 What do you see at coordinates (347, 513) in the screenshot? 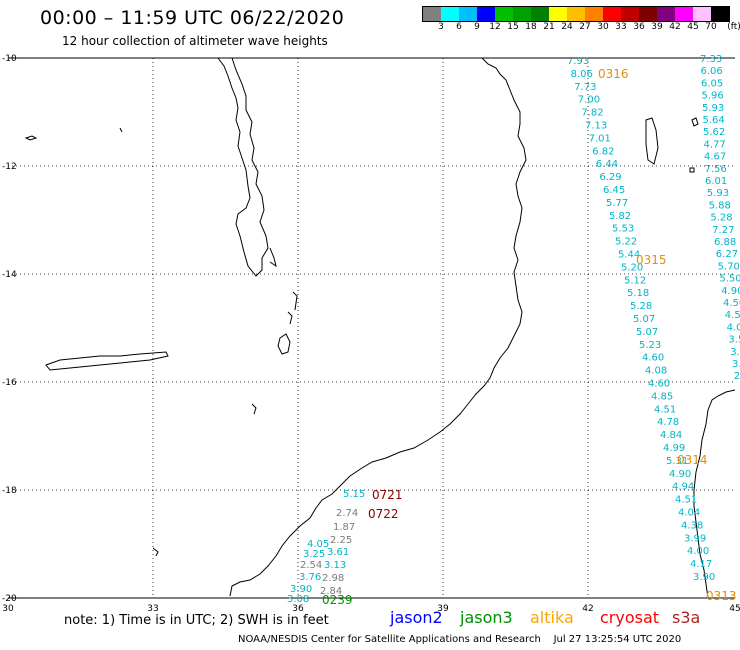
I see `swh-value: 2.74` at bounding box center [347, 513].